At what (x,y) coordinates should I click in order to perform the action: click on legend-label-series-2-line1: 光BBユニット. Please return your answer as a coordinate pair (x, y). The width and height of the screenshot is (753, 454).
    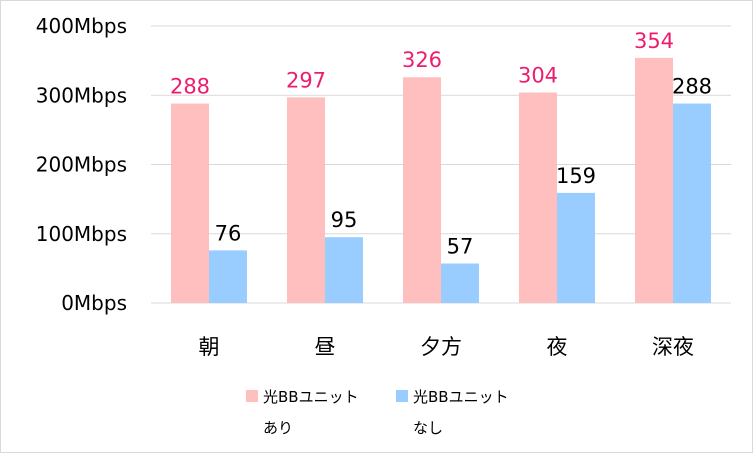
    Looking at the image, I should click on (461, 397).